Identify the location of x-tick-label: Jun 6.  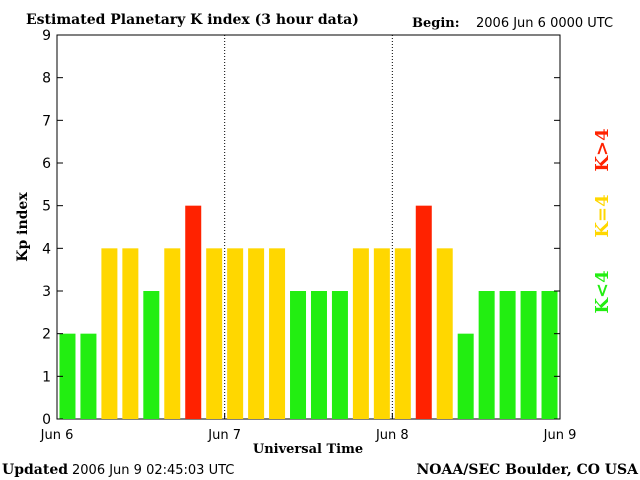
(57, 435).